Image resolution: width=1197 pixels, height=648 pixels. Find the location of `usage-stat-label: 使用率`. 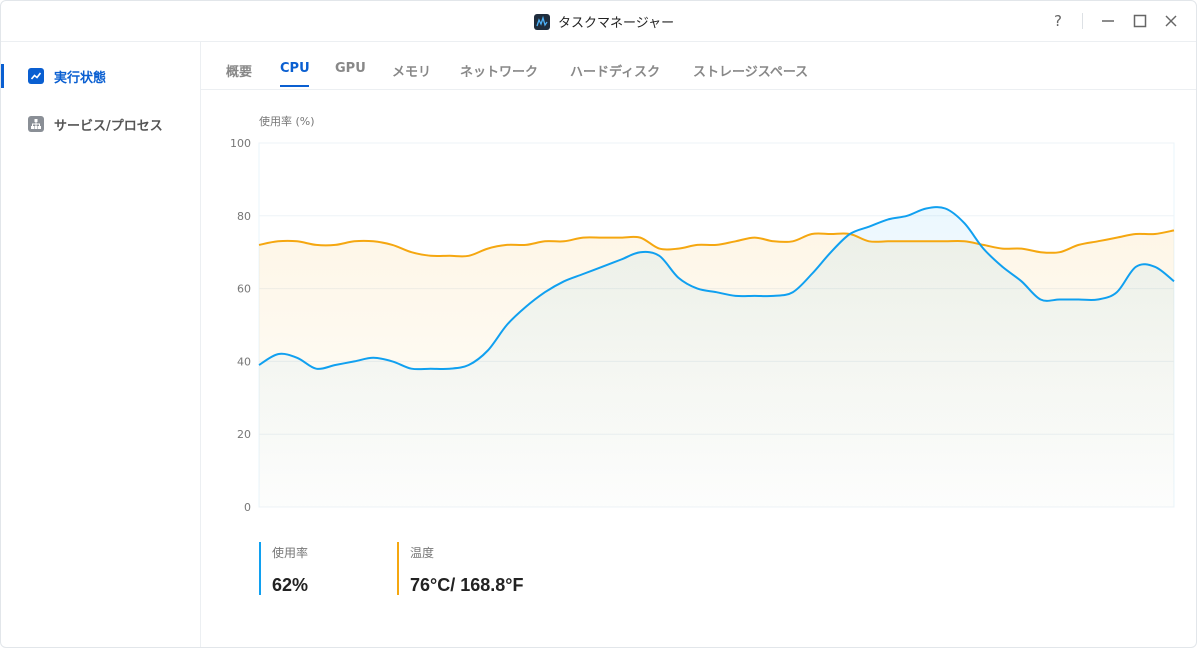

usage-stat-label: 使用率 is located at coordinates (290, 553).